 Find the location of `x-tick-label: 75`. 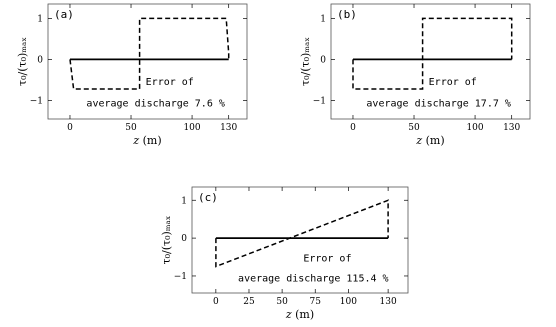

x-tick-label: 75 is located at coordinates (316, 302).